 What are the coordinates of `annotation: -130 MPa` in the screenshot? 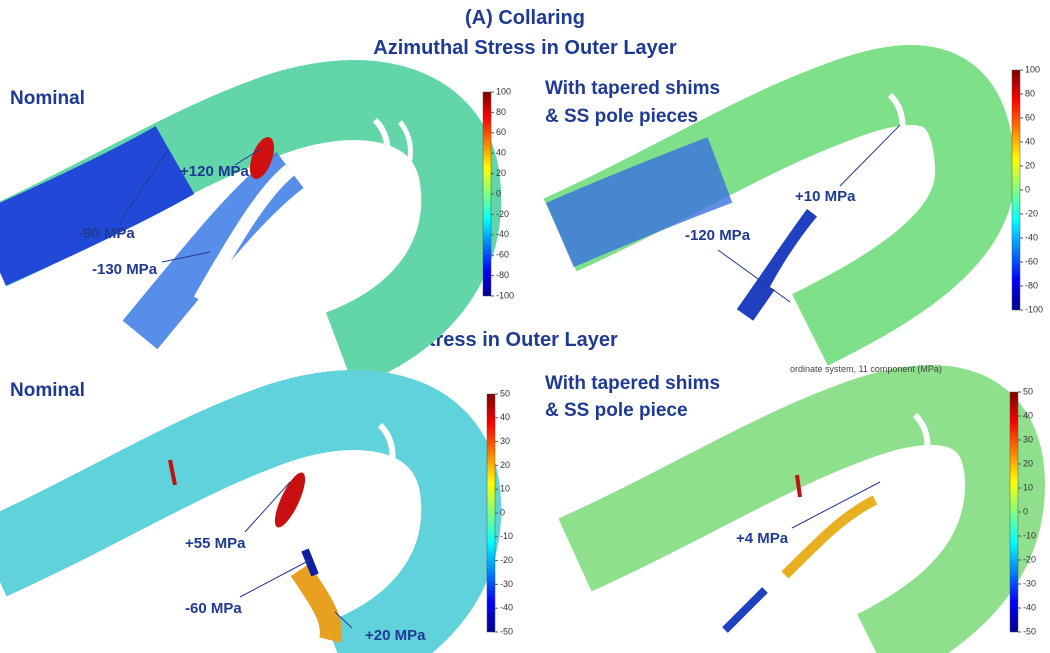 It's located at (125, 269).